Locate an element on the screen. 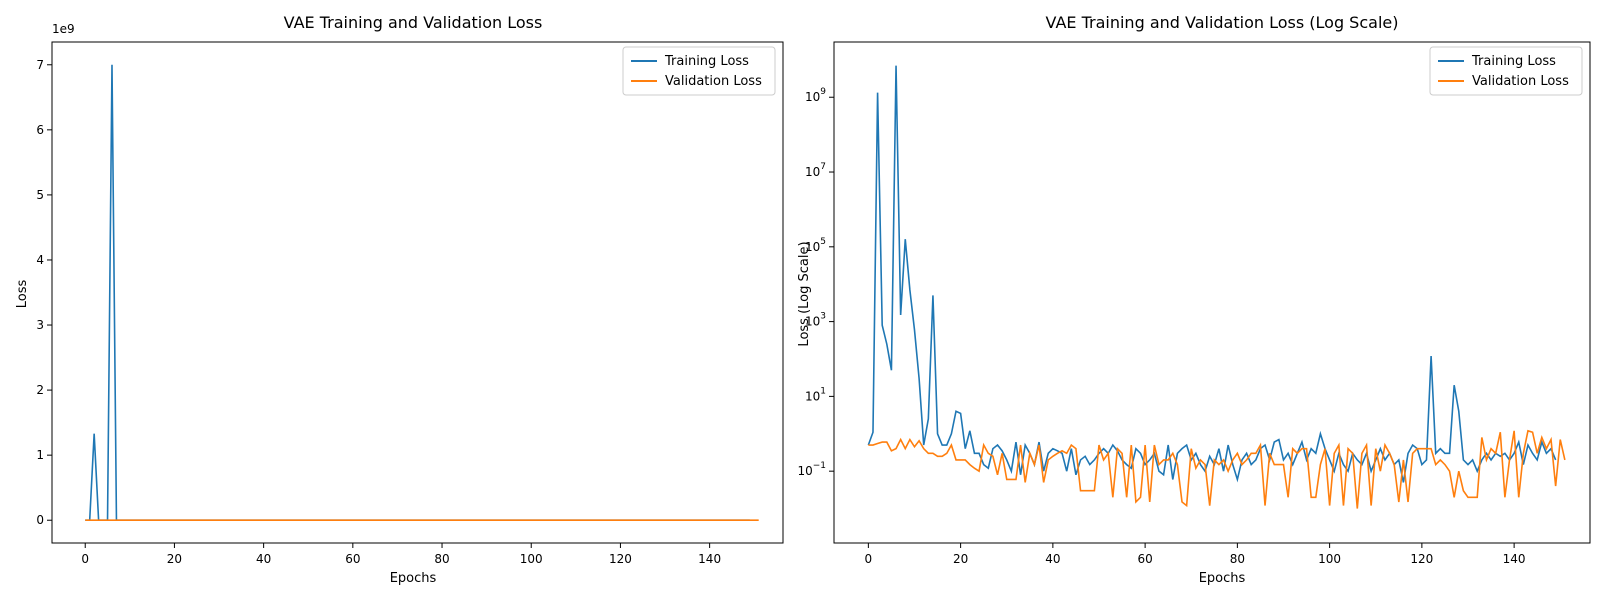 The height and width of the screenshot is (600, 1600). y-tick-label: 0 is located at coordinates (40, 520).